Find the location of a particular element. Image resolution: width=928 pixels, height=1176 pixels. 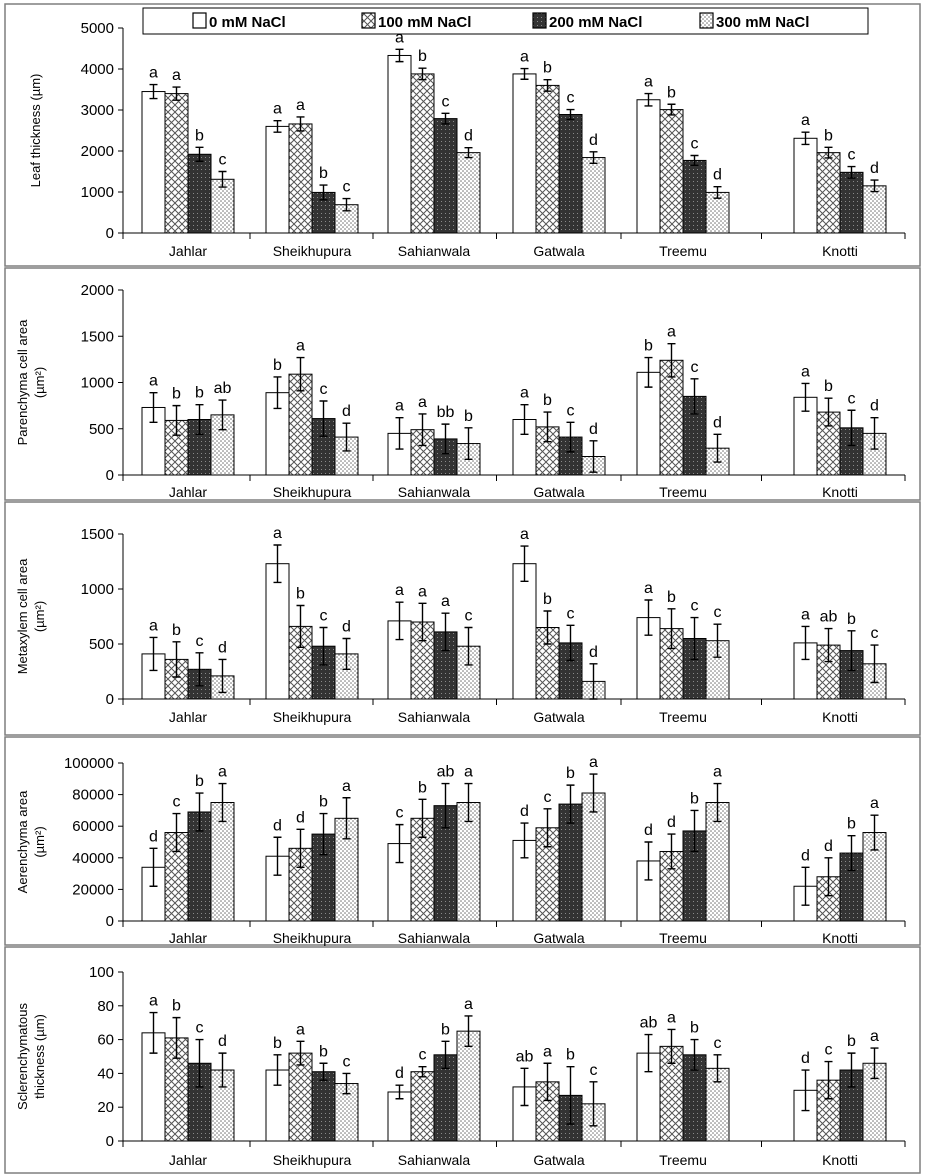

y-tick-label: 2000 is located at coordinates (97, 151).